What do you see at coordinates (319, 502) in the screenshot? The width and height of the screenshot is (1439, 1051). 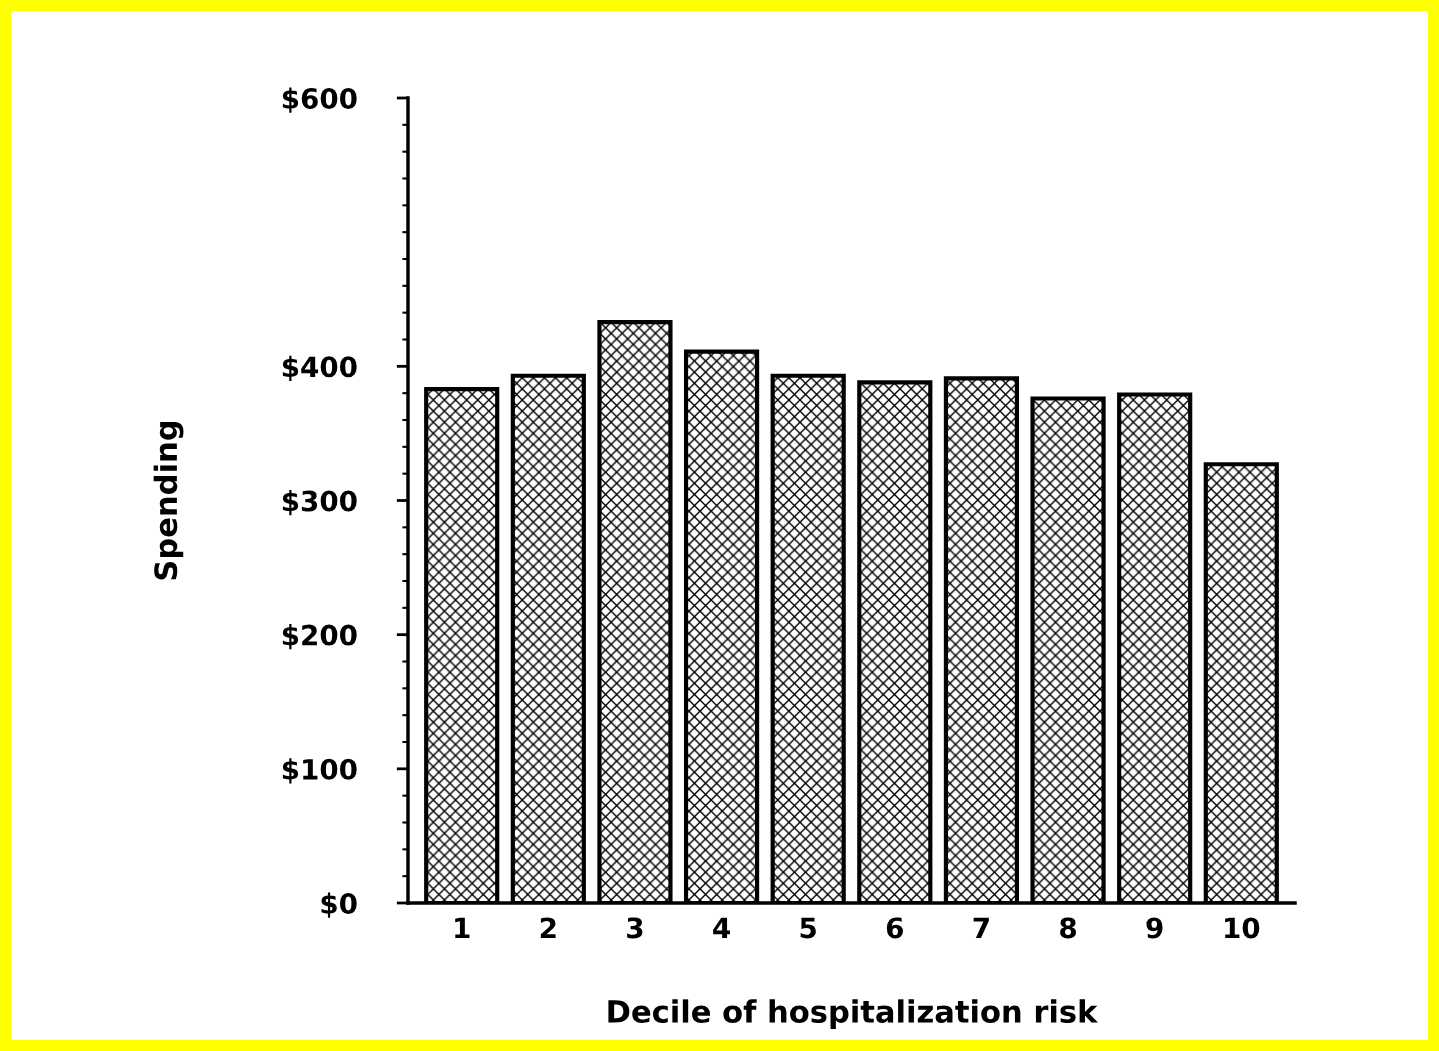 I see `y-tick-label: $300` at bounding box center [319, 502].